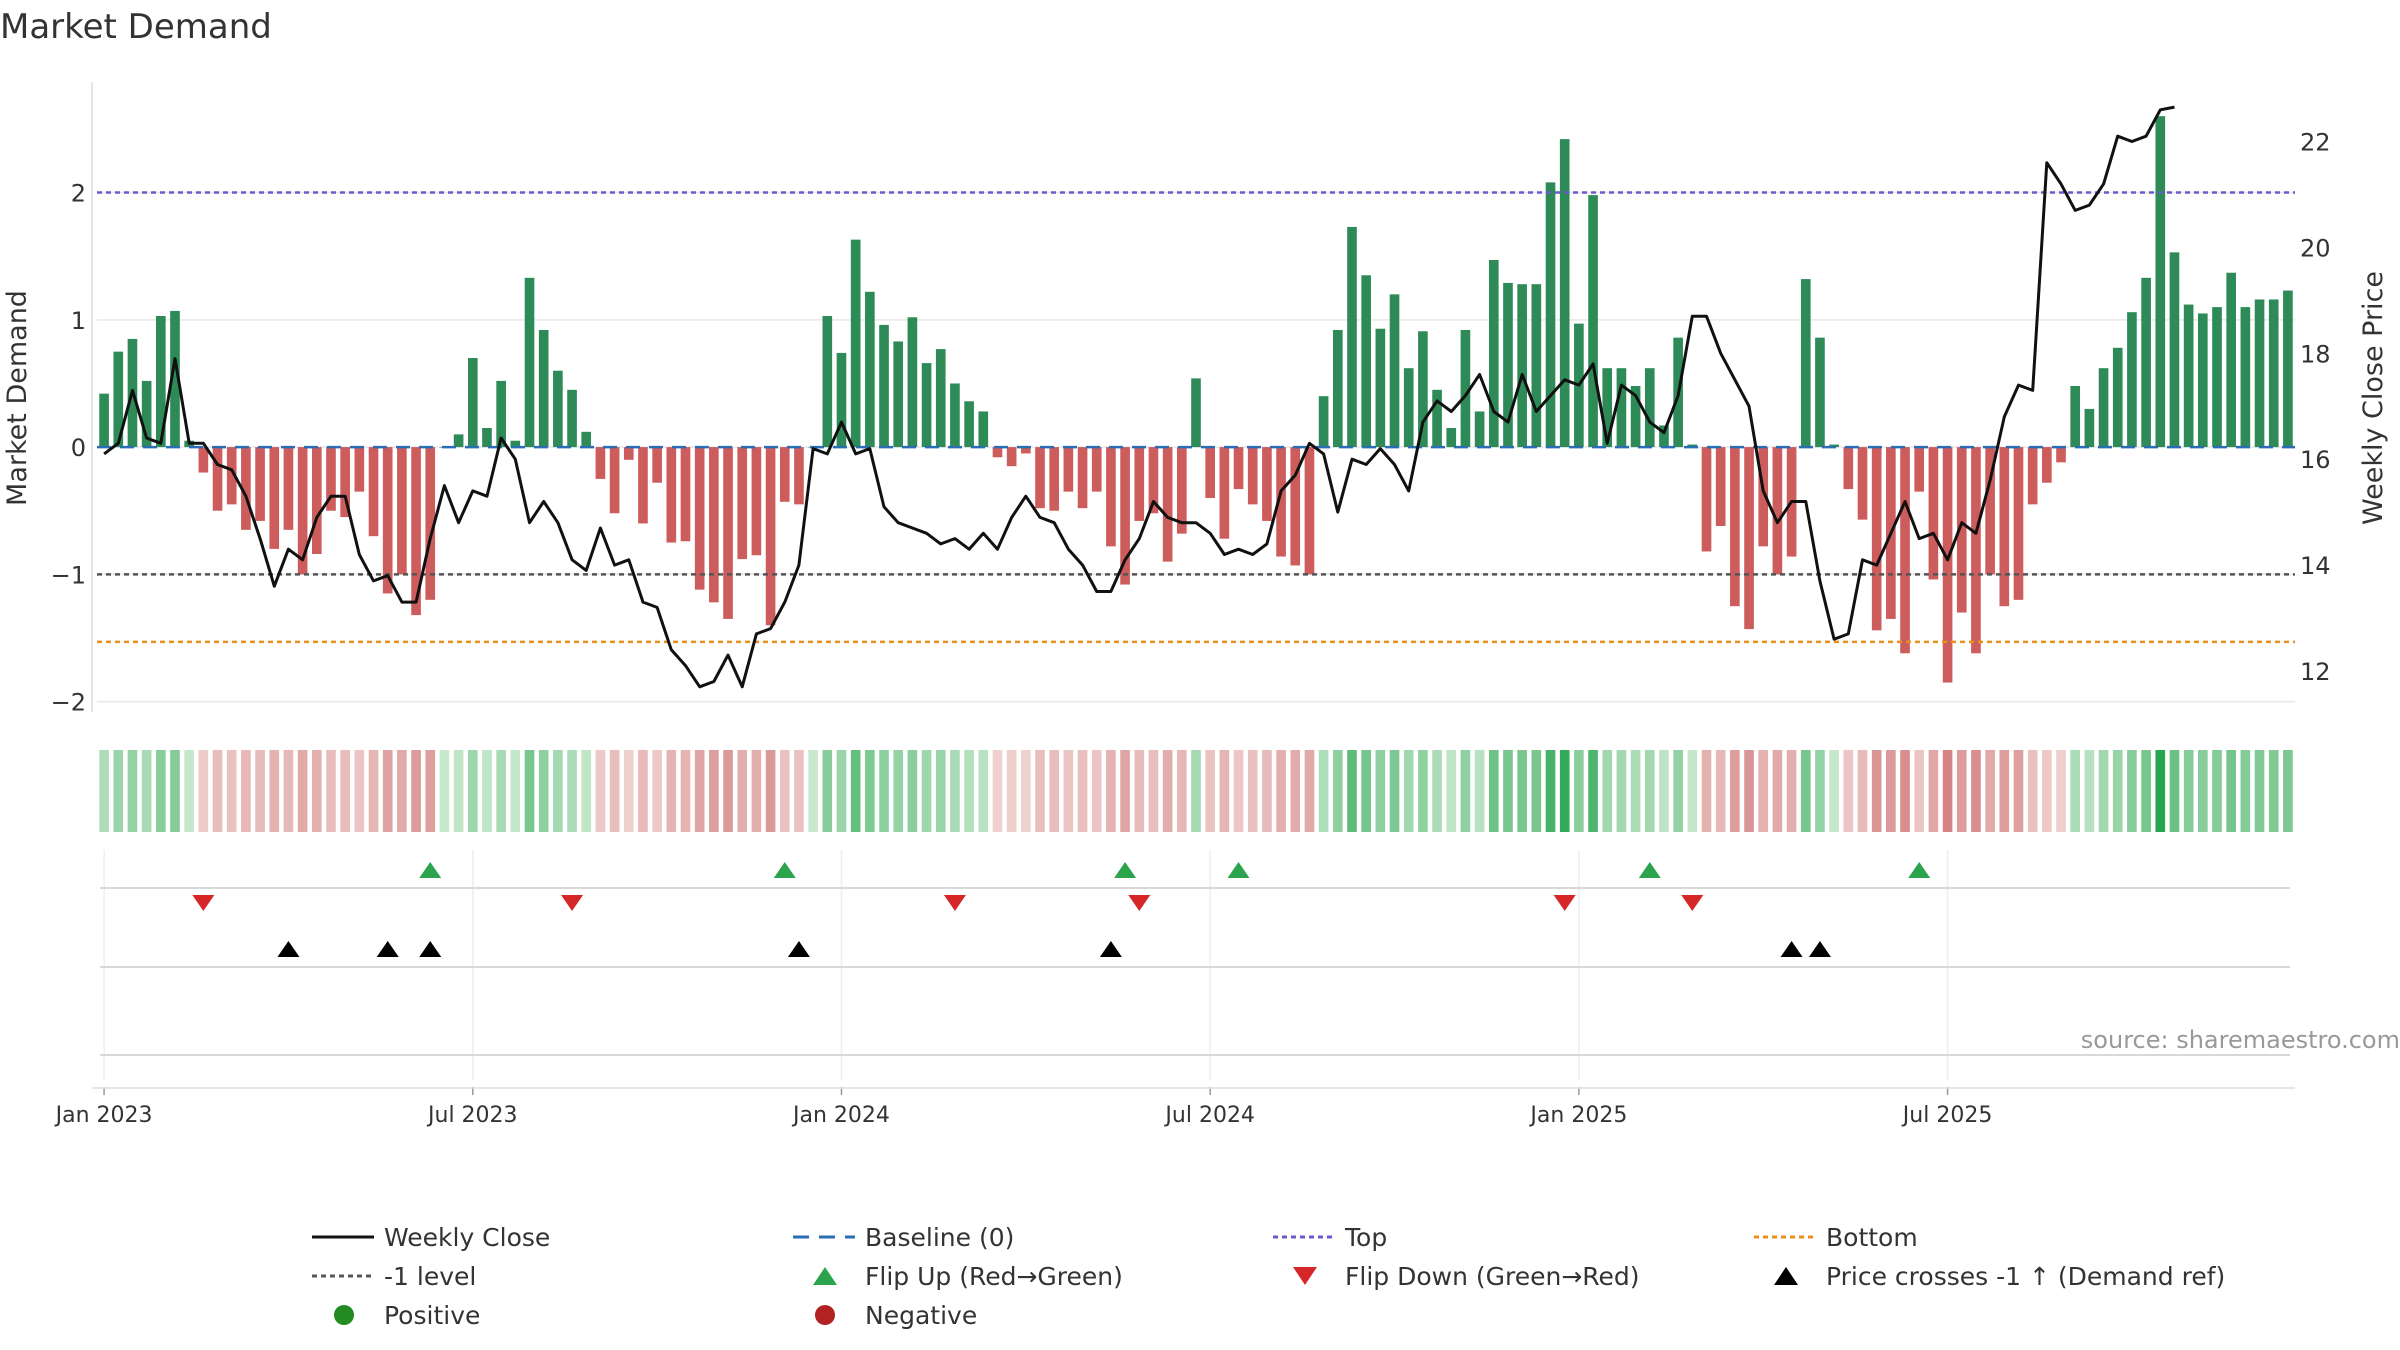  Describe the element at coordinates (2025, 1276) in the screenshot. I see `legend-label-cross: Price crosses -1 ↑ (Demand ref)` at that location.